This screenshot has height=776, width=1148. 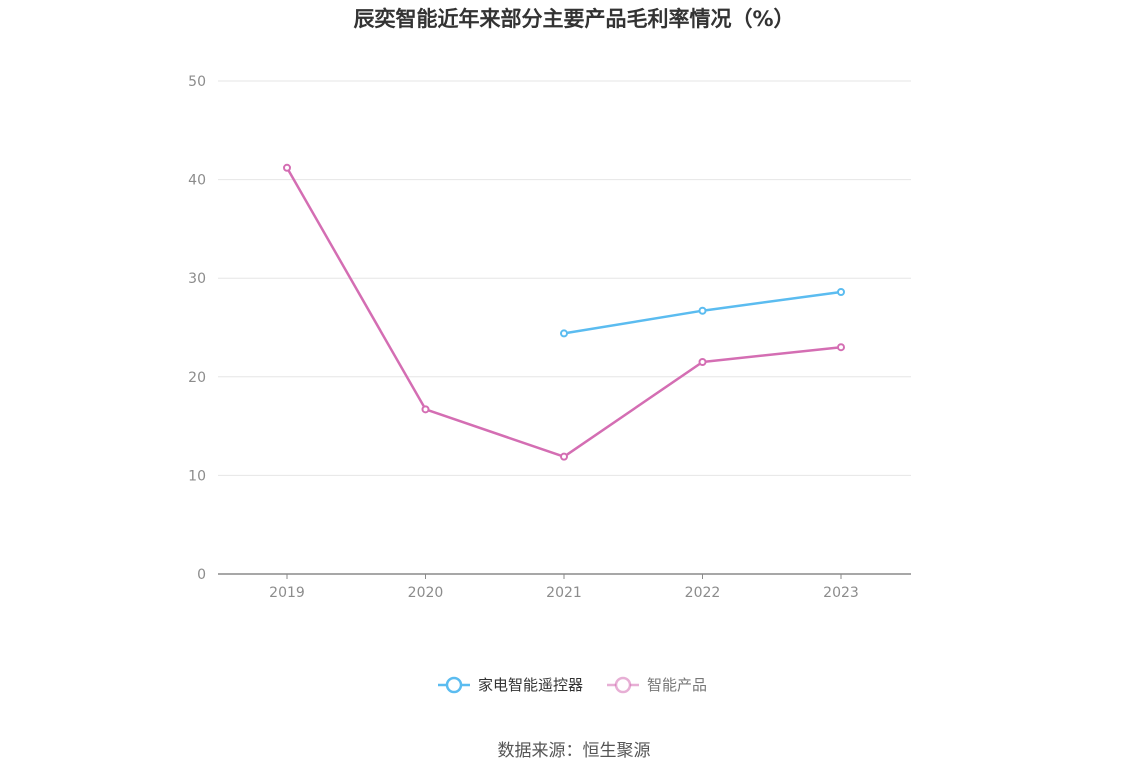 What do you see at coordinates (841, 593) in the screenshot?
I see `x-tick-label: 2023` at bounding box center [841, 593].